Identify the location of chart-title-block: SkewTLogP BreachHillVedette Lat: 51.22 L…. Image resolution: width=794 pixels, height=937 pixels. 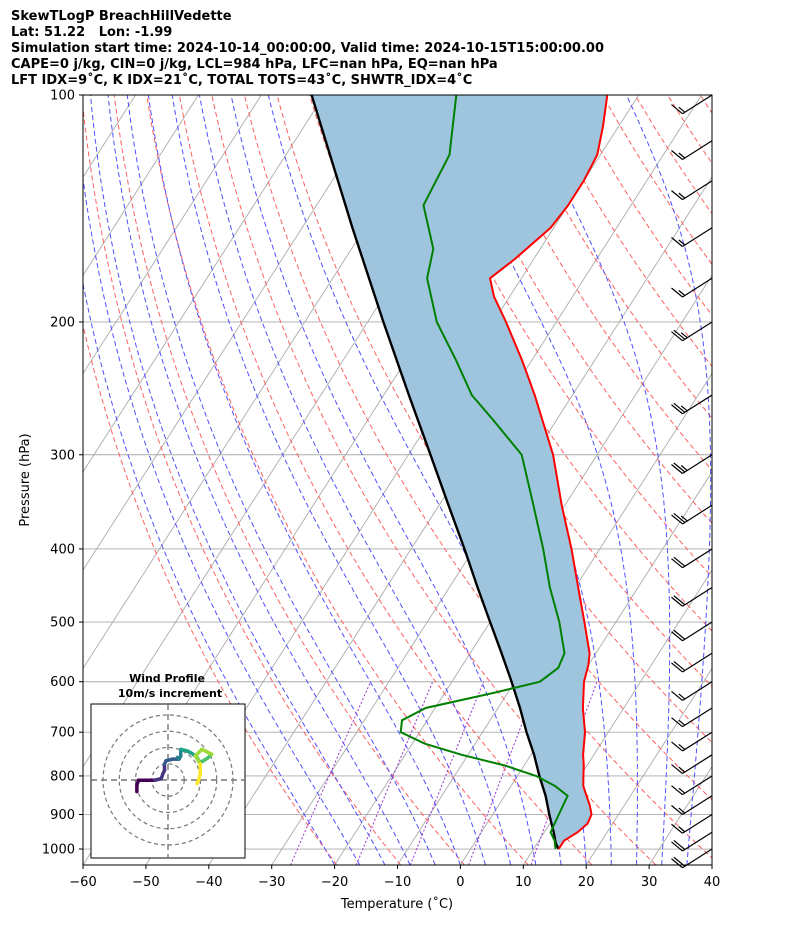
(307, 49).